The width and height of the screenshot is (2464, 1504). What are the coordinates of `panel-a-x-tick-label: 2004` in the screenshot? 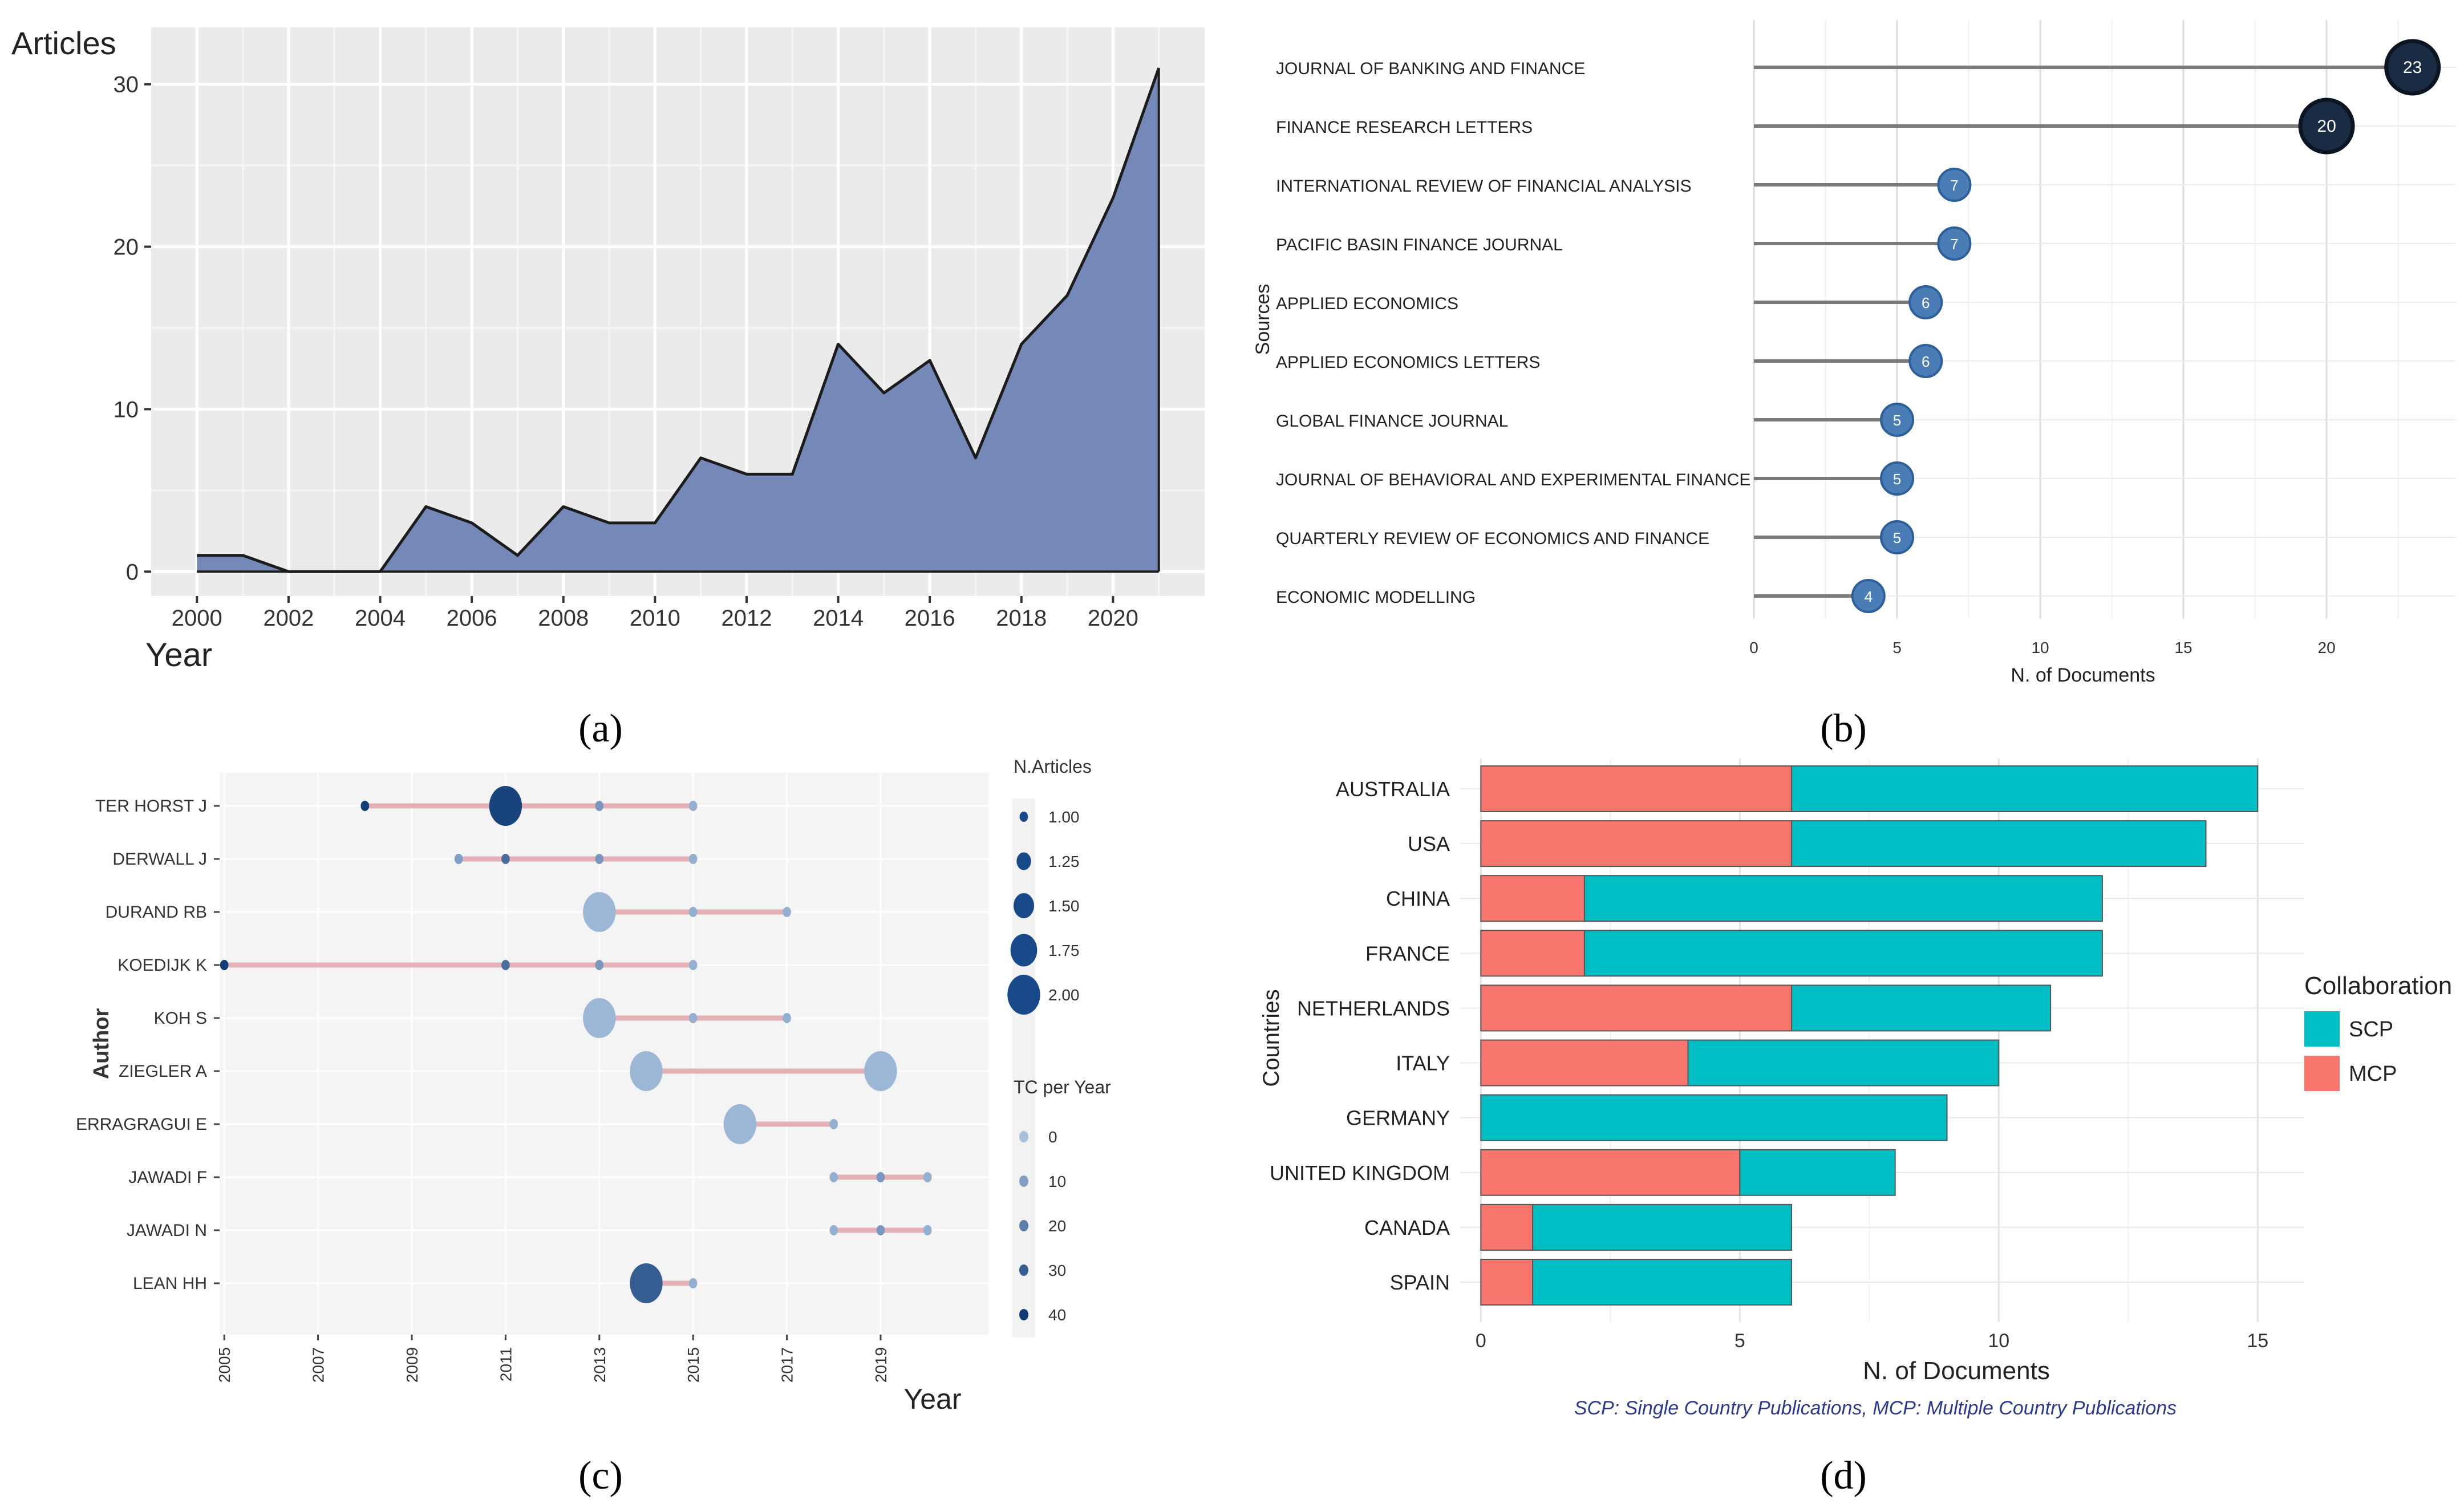 It's located at (380, 618).